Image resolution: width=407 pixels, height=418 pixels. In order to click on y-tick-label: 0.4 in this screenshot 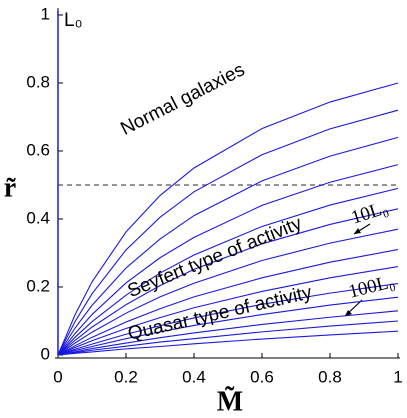, I will do `click(38, 217)`.